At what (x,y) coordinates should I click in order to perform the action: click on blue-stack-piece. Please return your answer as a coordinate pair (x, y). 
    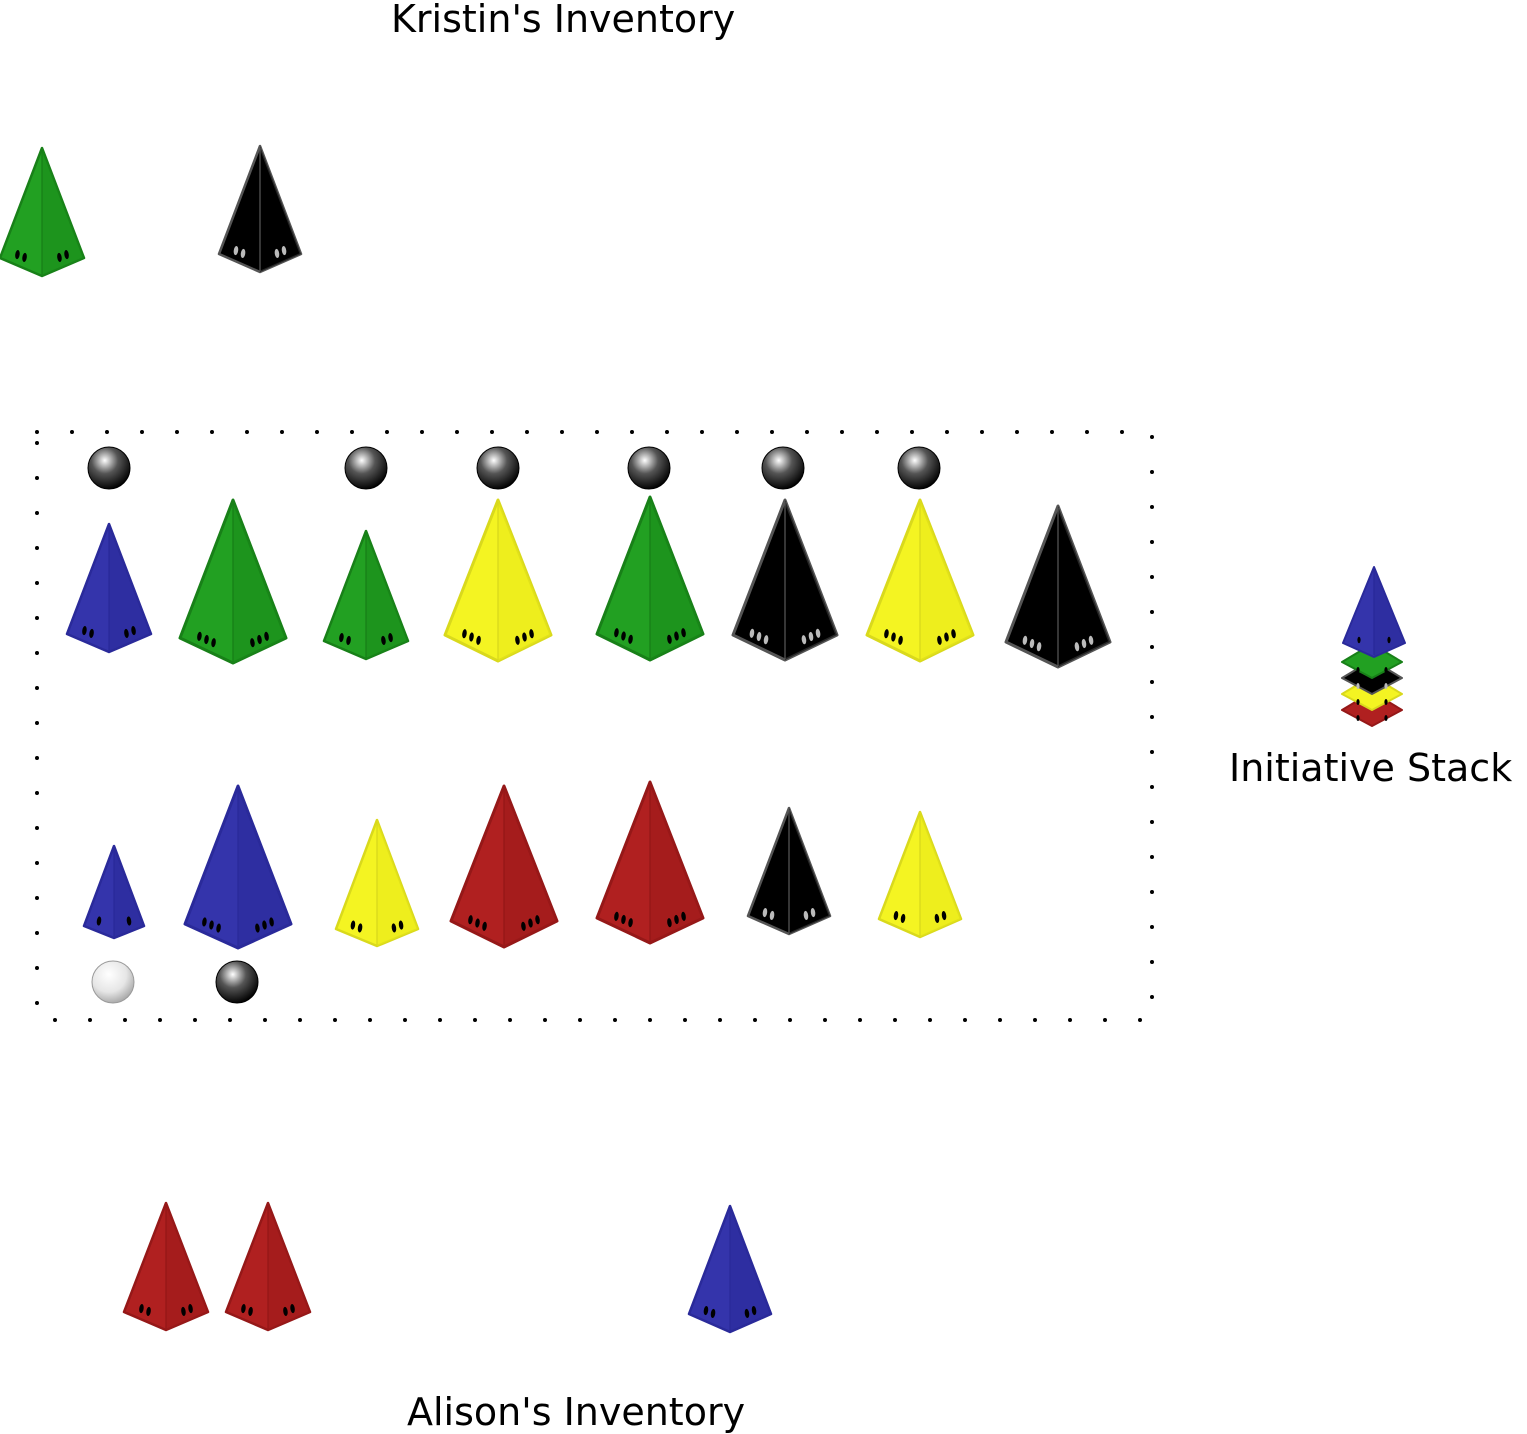
    Looking at the image, I should click on (1374, 612).